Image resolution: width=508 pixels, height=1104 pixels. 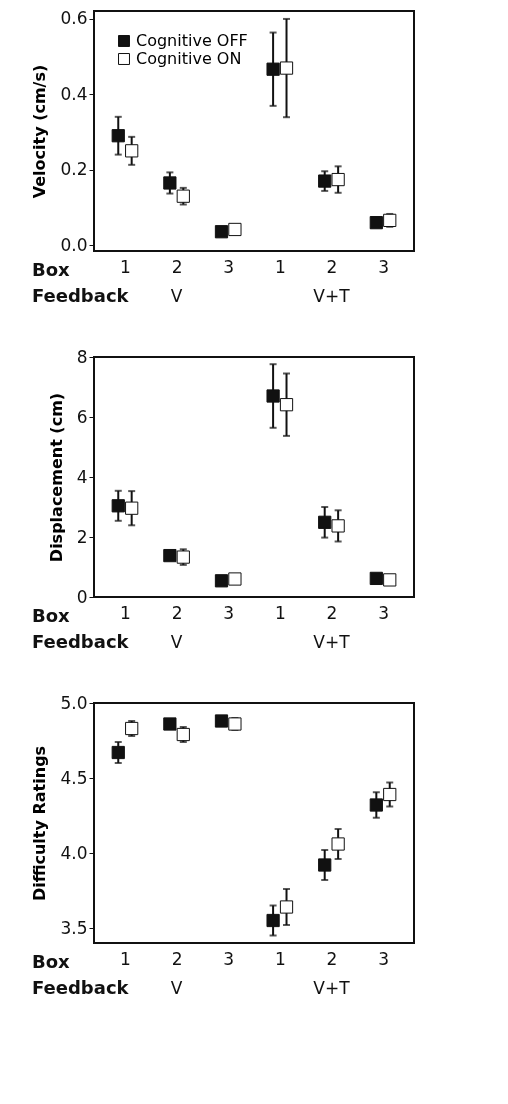 What do you see at coordinates (74, 18) in the screenshot?
I see `y-tick-label: 0.6` at bounding box center [74, 18].